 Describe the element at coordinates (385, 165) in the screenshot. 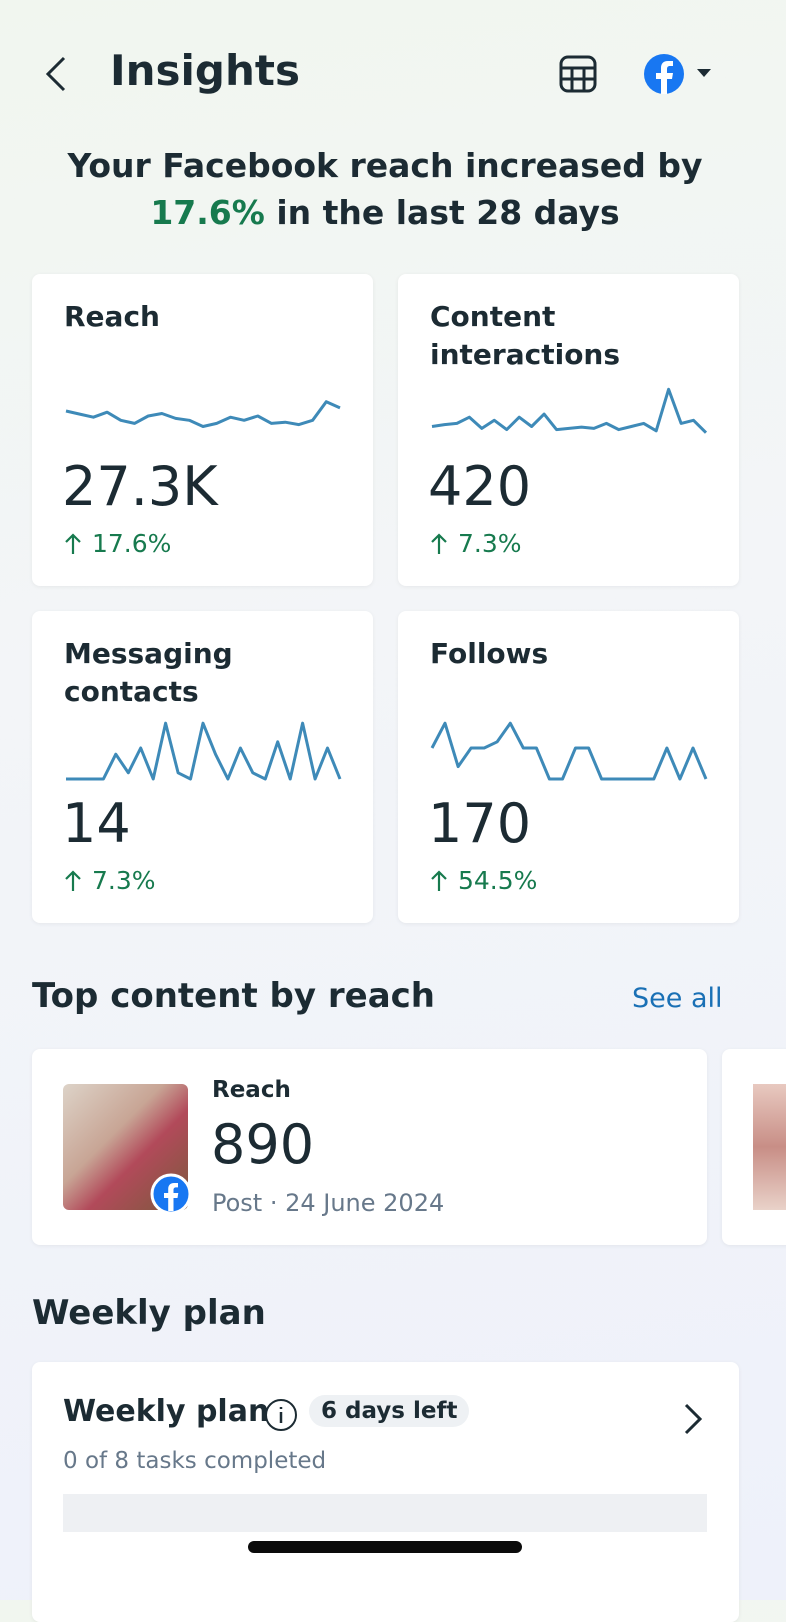

I see `summary-text: Your Facebook reach increased by` at that location.